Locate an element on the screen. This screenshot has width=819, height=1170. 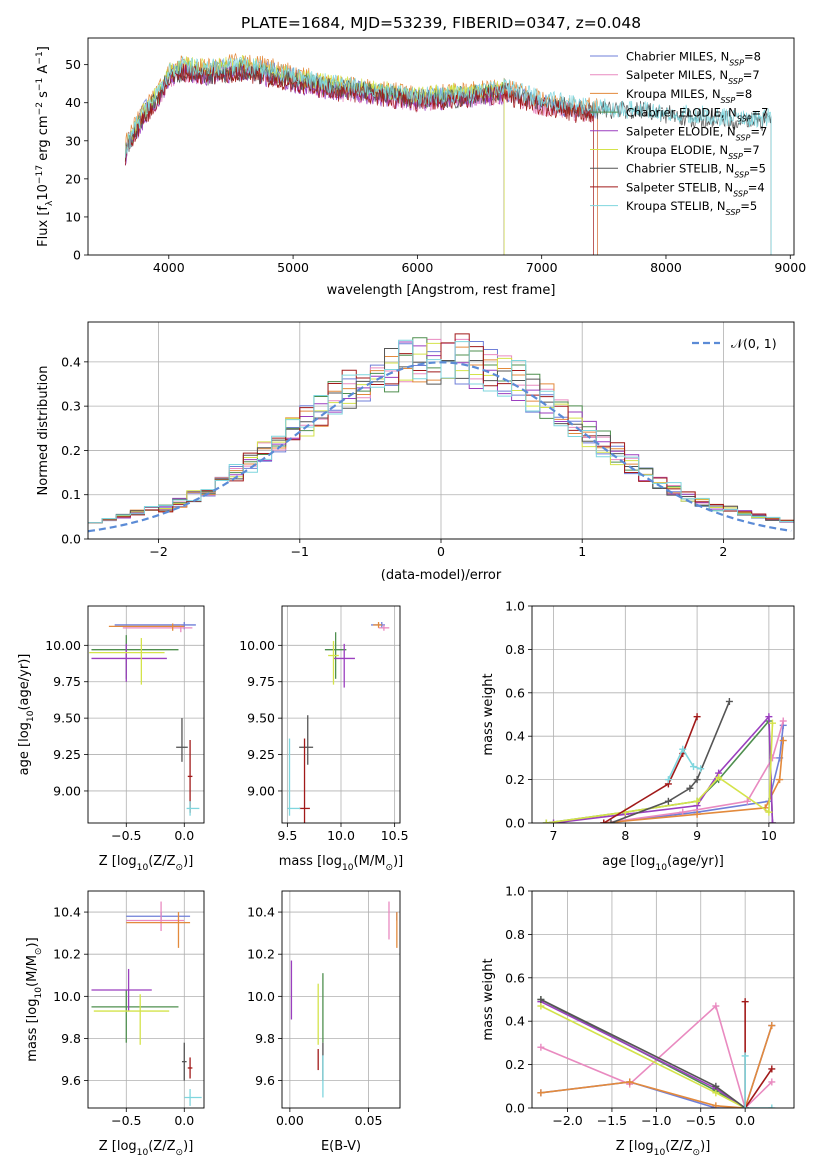
y-axis-label: mass [log10(M/M⊙)] is located at coordinates (34, 999).